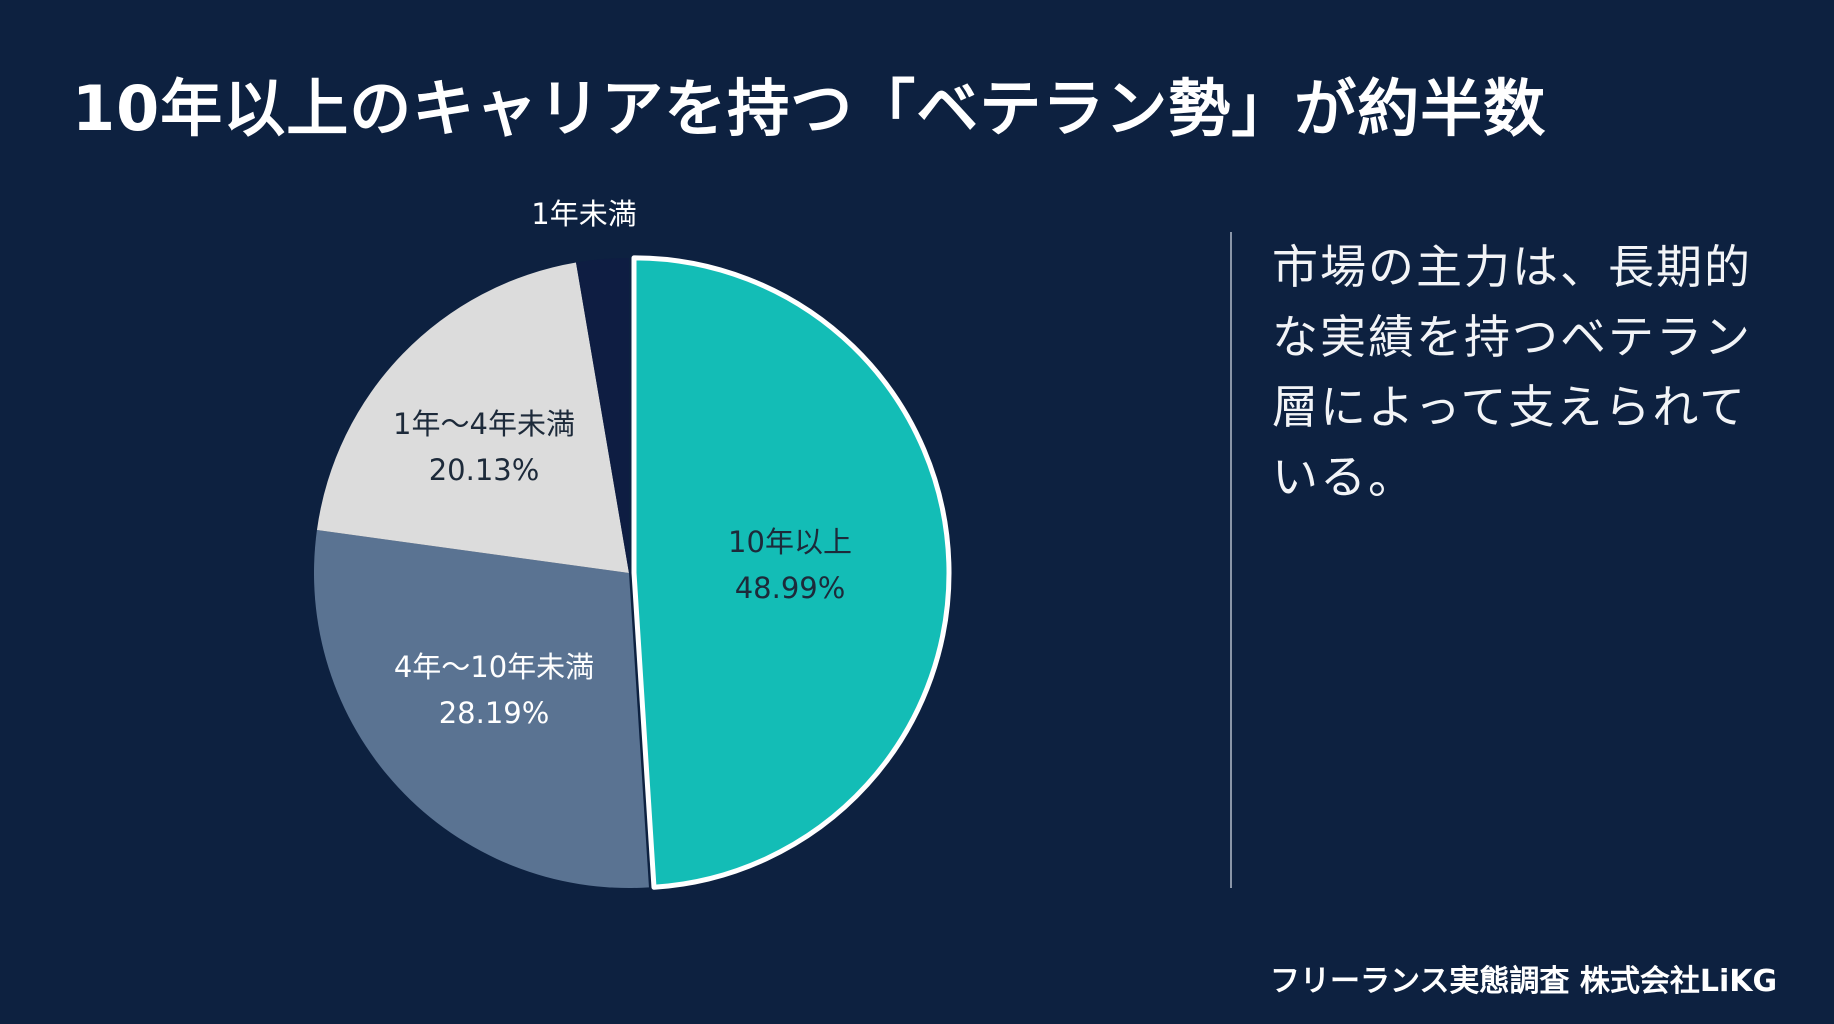  Describe the element at coordinates (484, 470) in the screenshot. I see `slice-value-label-2: 20.13%` at that location.